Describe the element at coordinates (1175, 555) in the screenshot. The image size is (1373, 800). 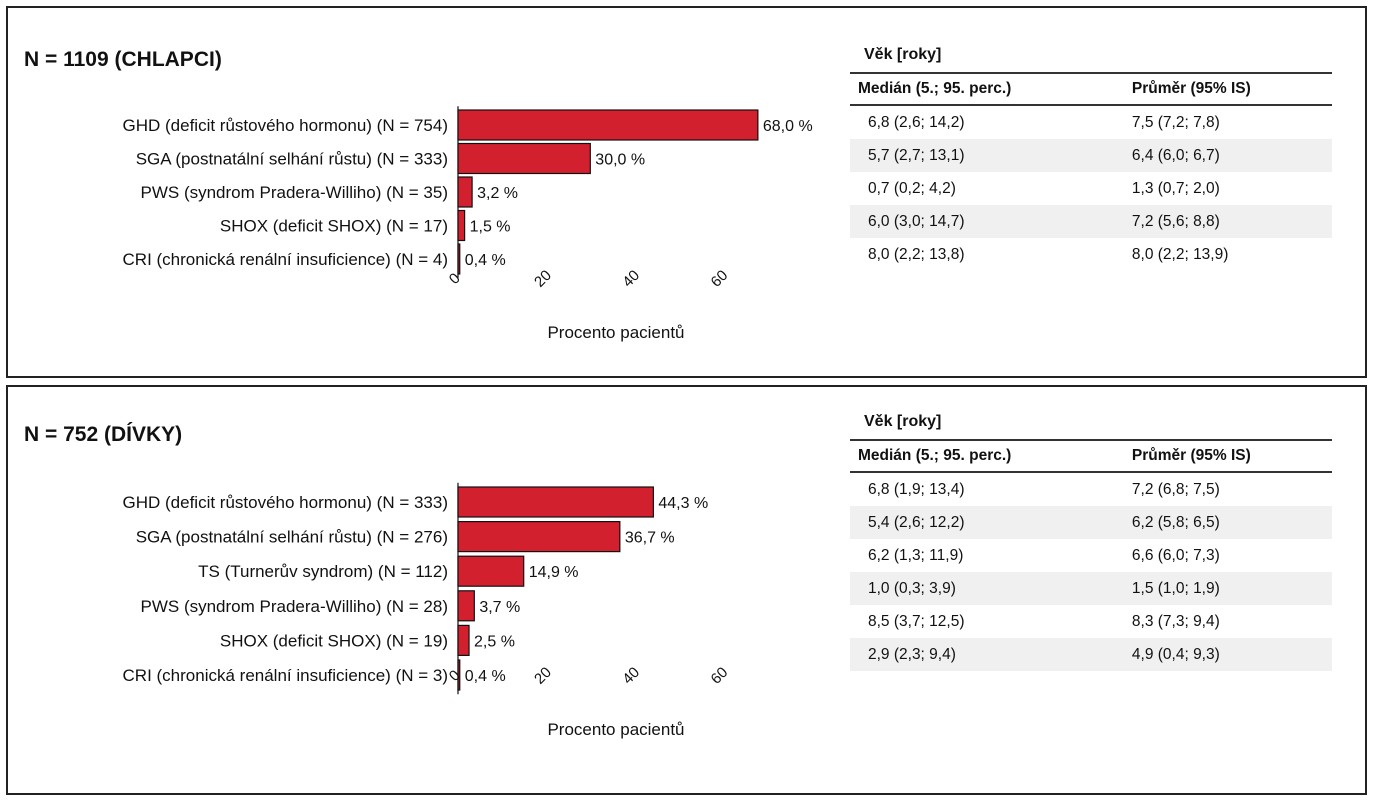
I see `mean-cell: 6,6 (6,0; 7,3)` at that location.